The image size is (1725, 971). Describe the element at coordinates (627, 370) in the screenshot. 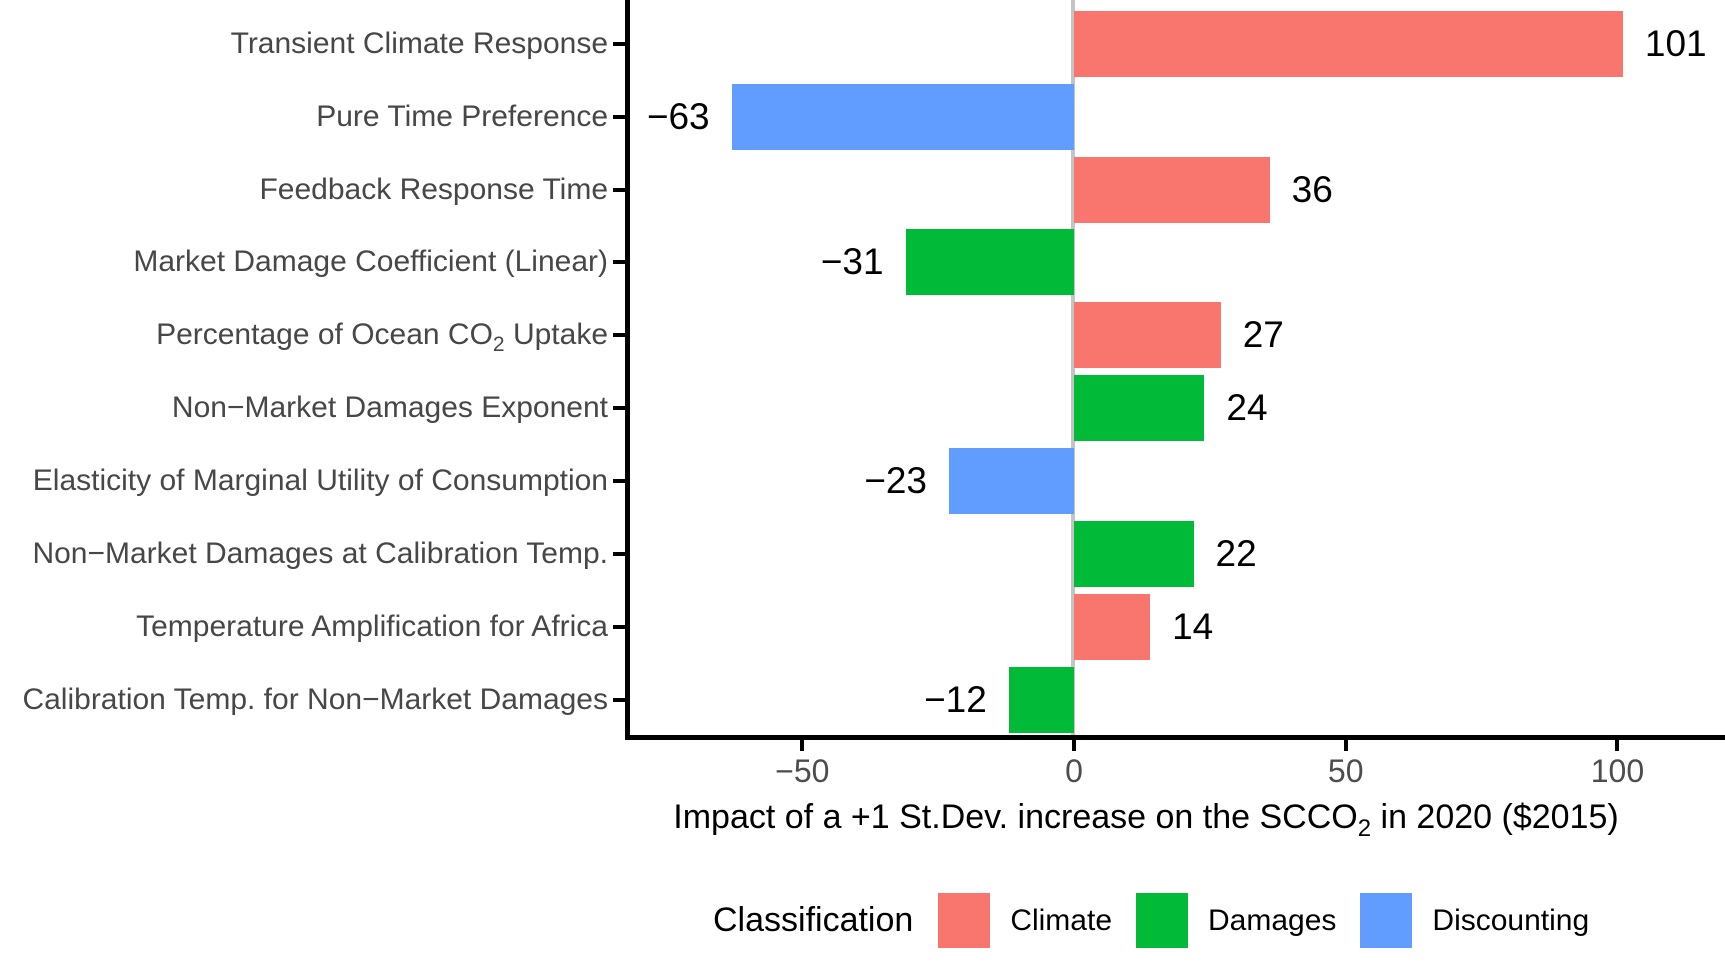

I see `y-axis-line` at that location.